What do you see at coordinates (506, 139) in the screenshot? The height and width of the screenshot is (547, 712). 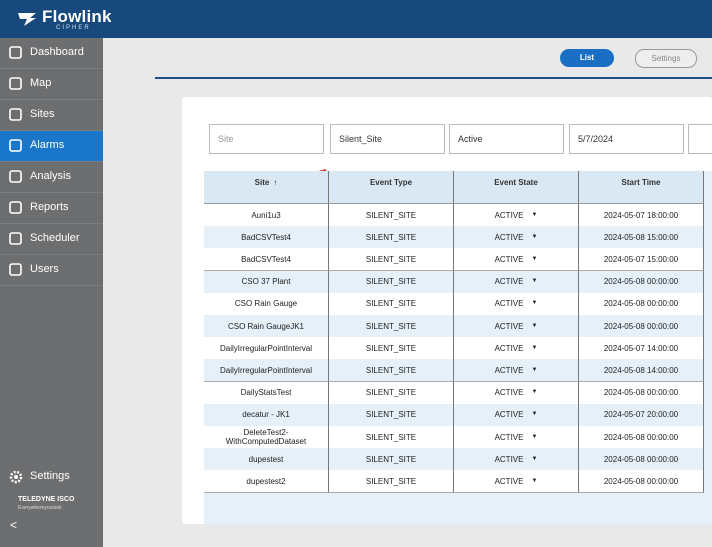 I see `filter-input: Active` at bounding box center [506, 139].